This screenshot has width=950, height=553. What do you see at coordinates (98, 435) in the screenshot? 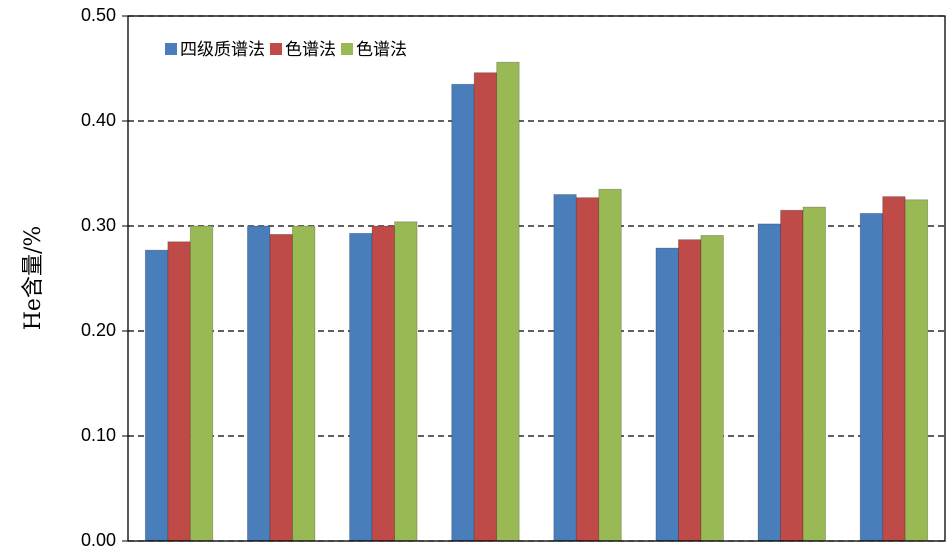
I see `y-tick-label: 0.10` at bounding box center [98, 435].